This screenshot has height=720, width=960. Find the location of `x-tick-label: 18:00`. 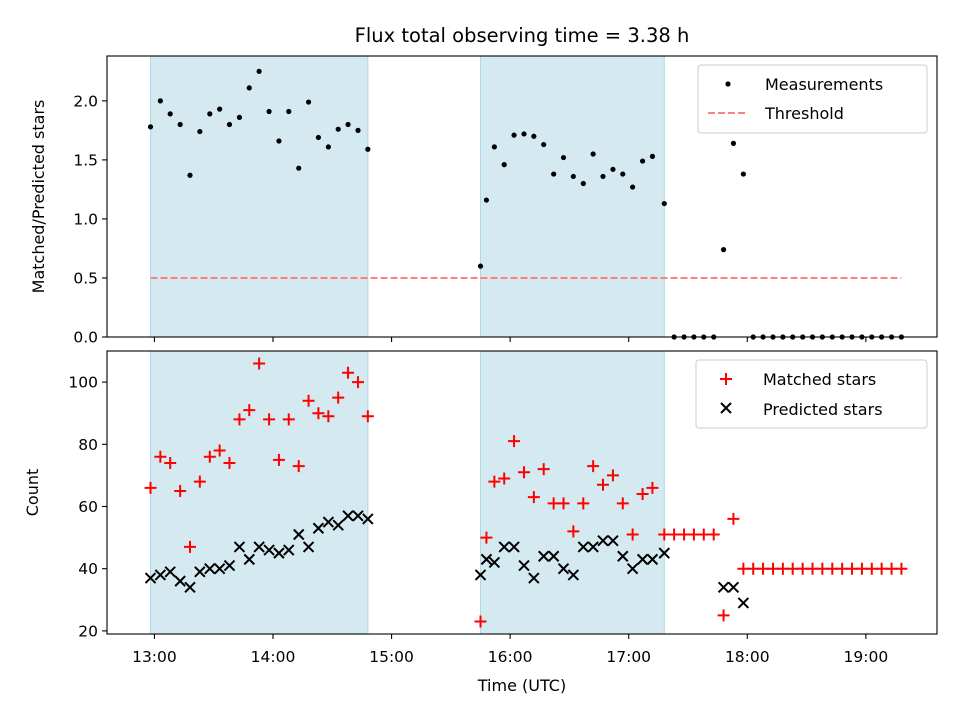

x-tick-label: 18:00 is located at coordinates (747, 657).